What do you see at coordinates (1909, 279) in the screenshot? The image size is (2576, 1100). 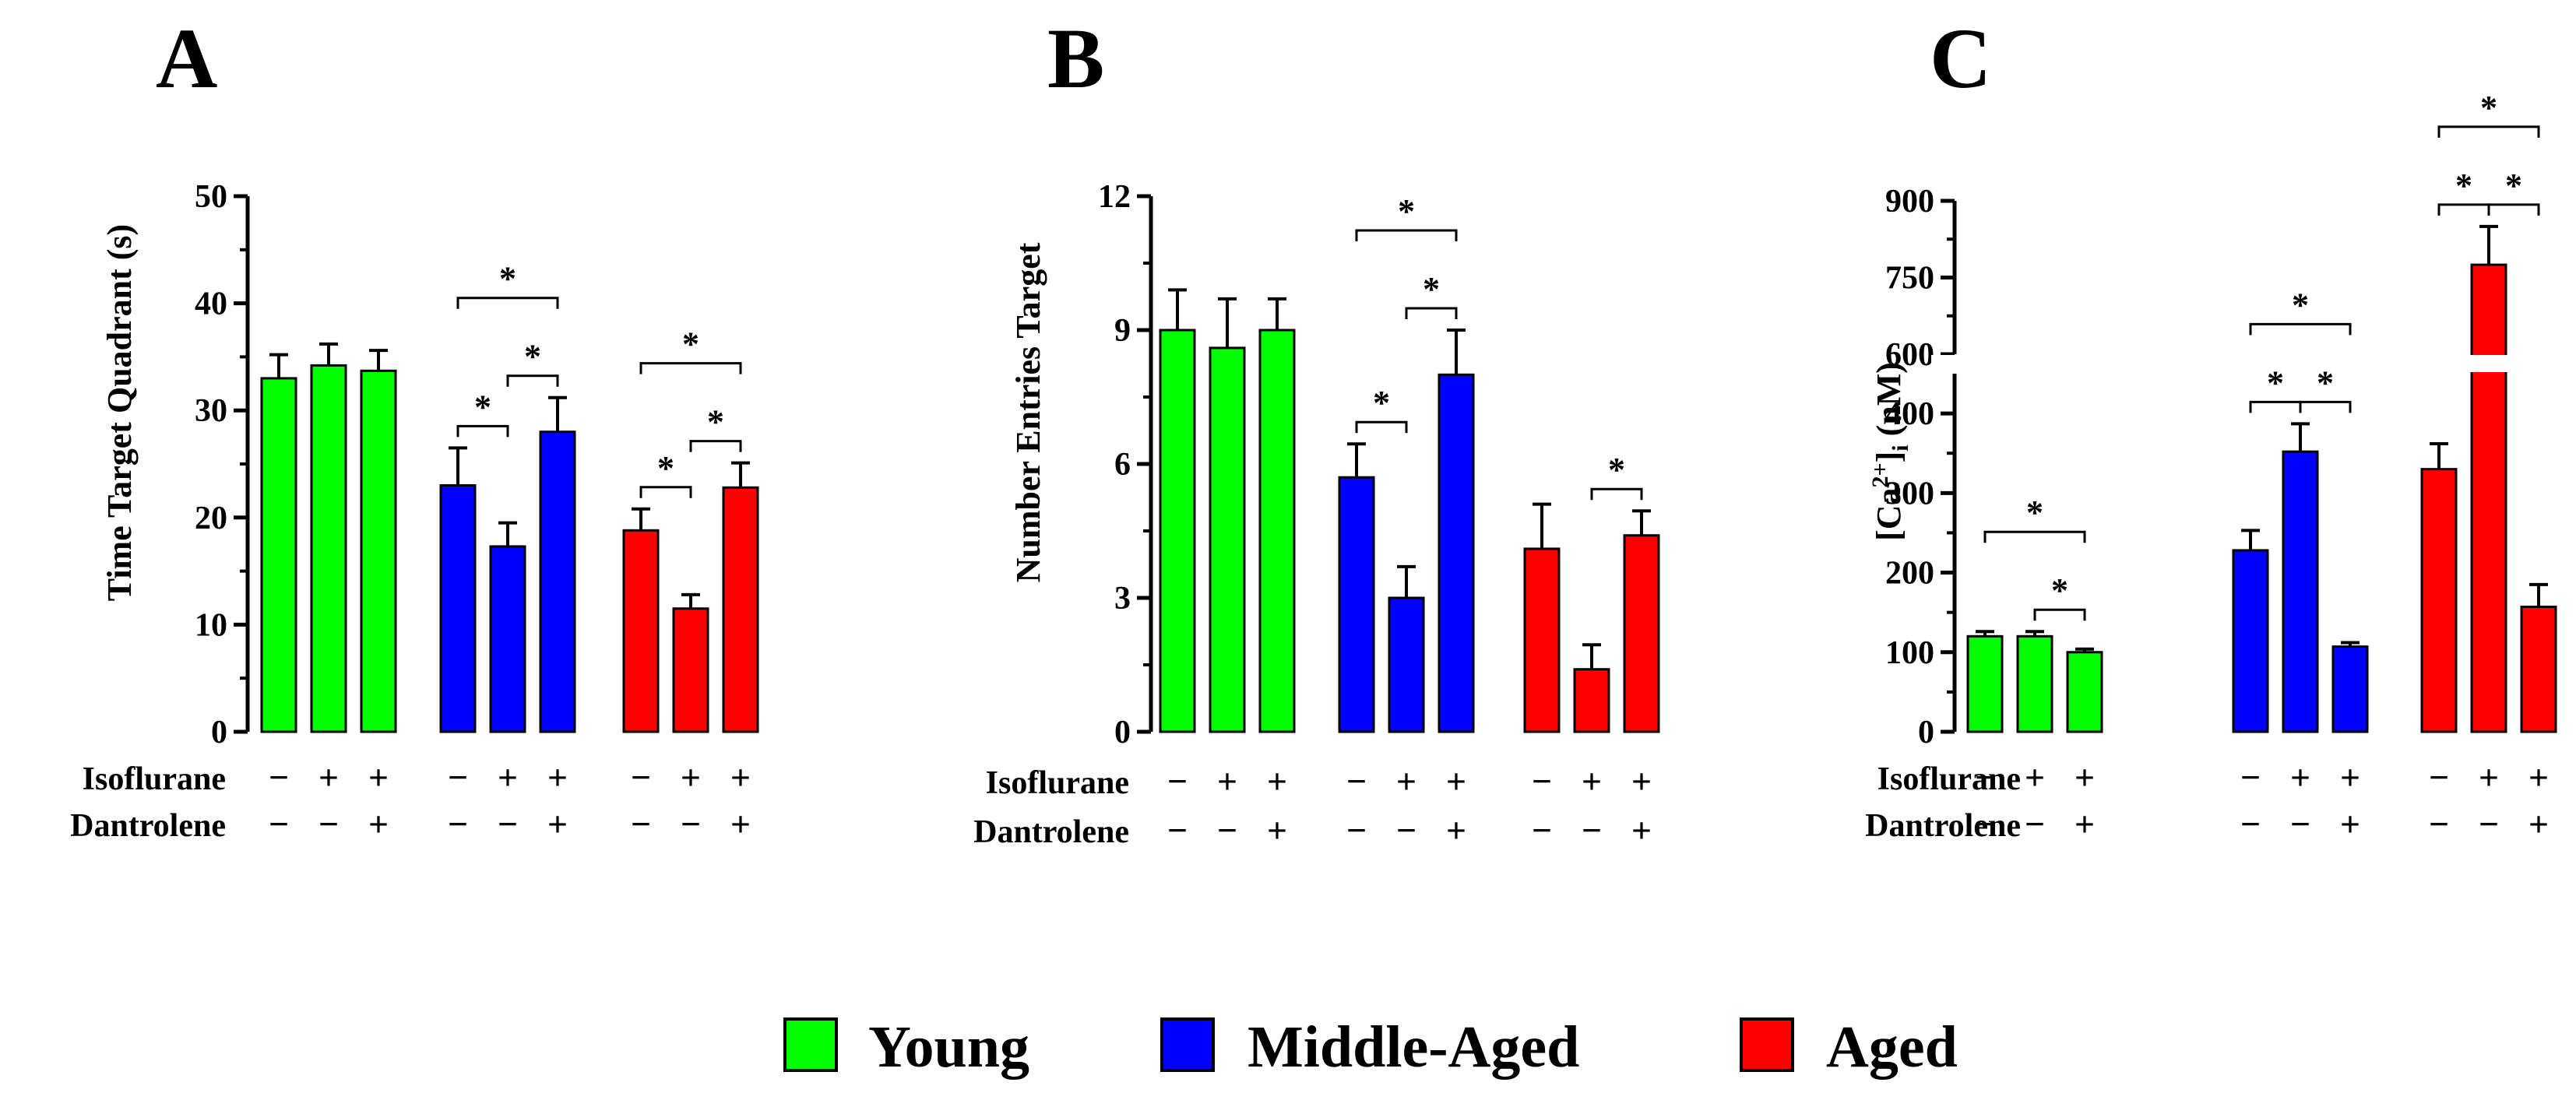 I see `panel-c-ytick-label: 750` at bounding box center [1909, 279].